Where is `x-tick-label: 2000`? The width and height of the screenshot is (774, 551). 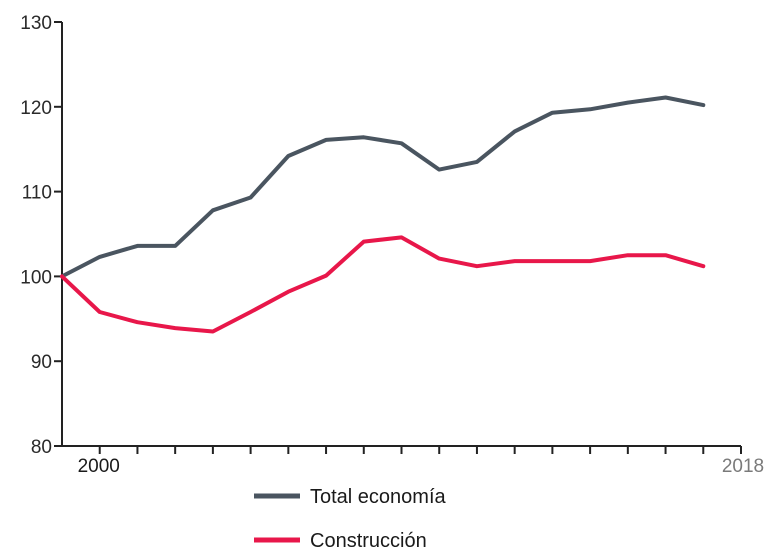
x-tick-label: 2000 is located at coordinates (99, 466).